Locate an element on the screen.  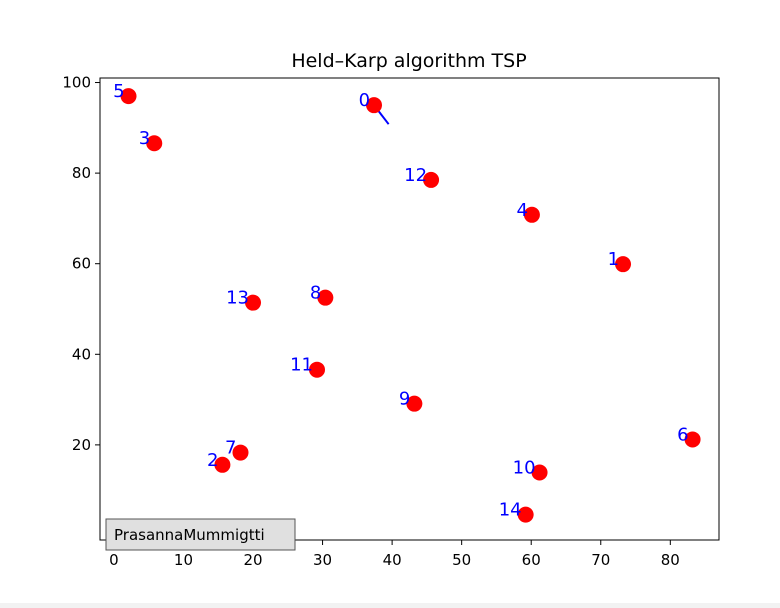
city-label: 9 is located at coordinates (404, 399).